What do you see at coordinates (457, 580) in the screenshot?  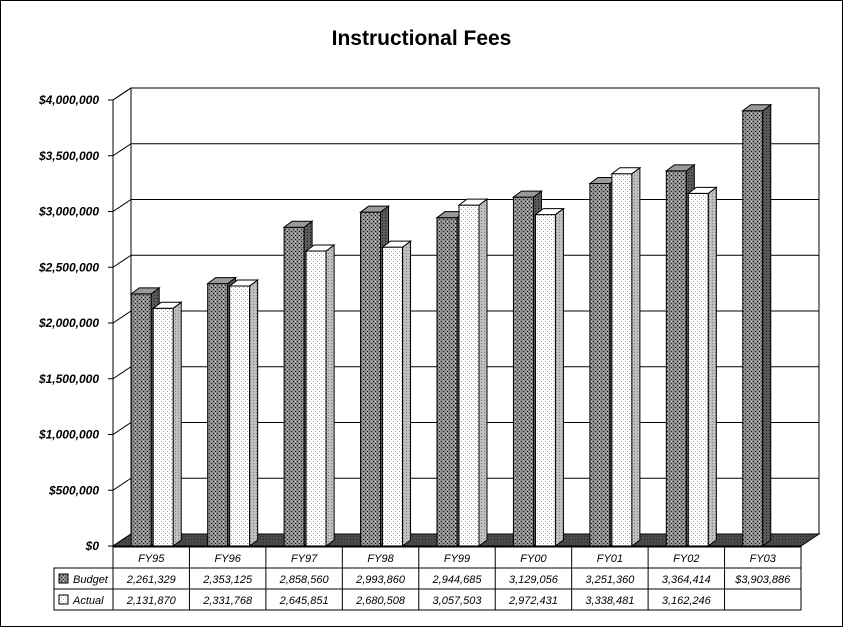 I see `data-label: 2,944,685` at bounding box center [457, 580].